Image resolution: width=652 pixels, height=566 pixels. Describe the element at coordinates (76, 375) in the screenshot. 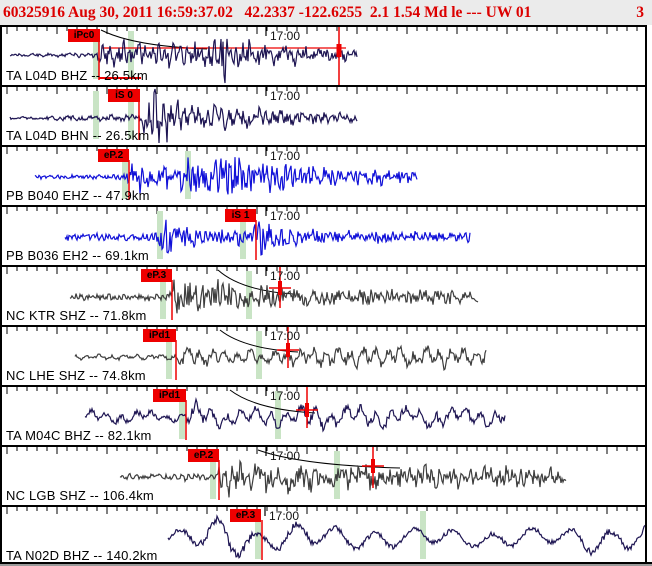

I see `station-label: NC LHE SHZ -- 74.8km` at that location.